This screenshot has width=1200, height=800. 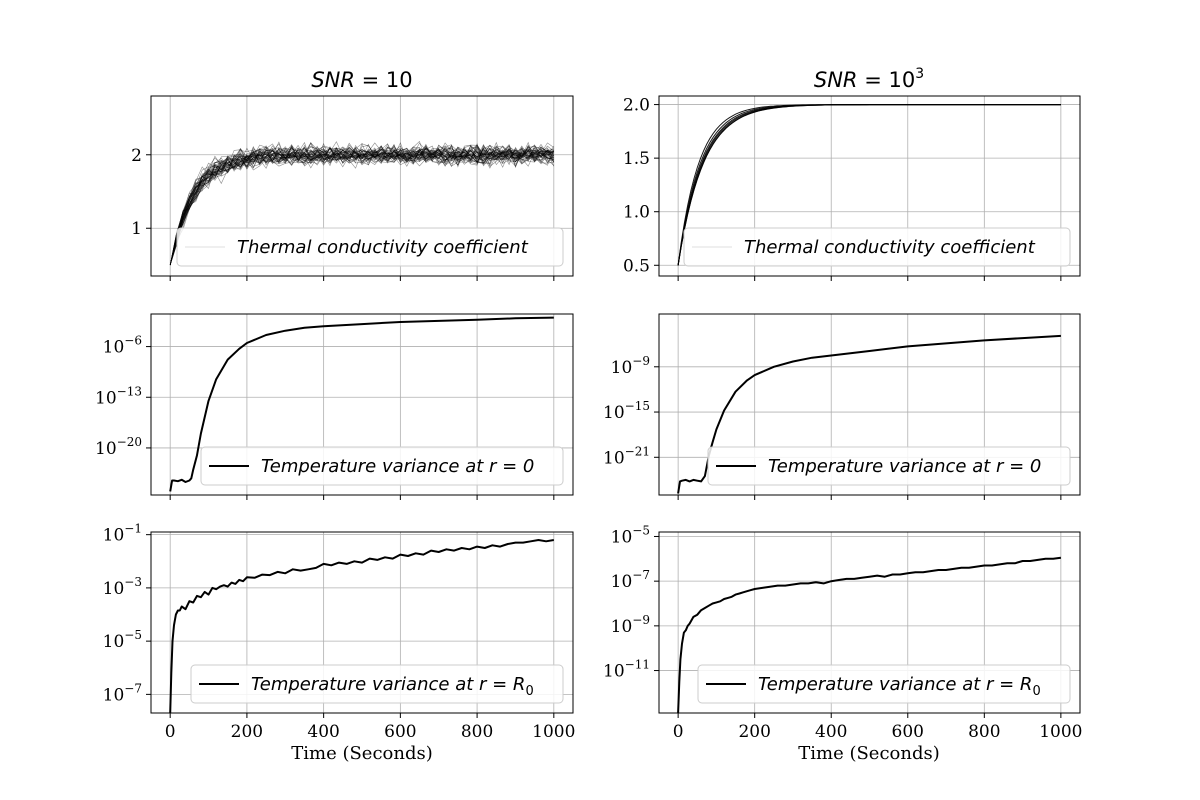 What do you see at coordinates (122, 587) in the screenshot?
I see `y-tick-label: 10⁻³` at bounding box center [122, 587].